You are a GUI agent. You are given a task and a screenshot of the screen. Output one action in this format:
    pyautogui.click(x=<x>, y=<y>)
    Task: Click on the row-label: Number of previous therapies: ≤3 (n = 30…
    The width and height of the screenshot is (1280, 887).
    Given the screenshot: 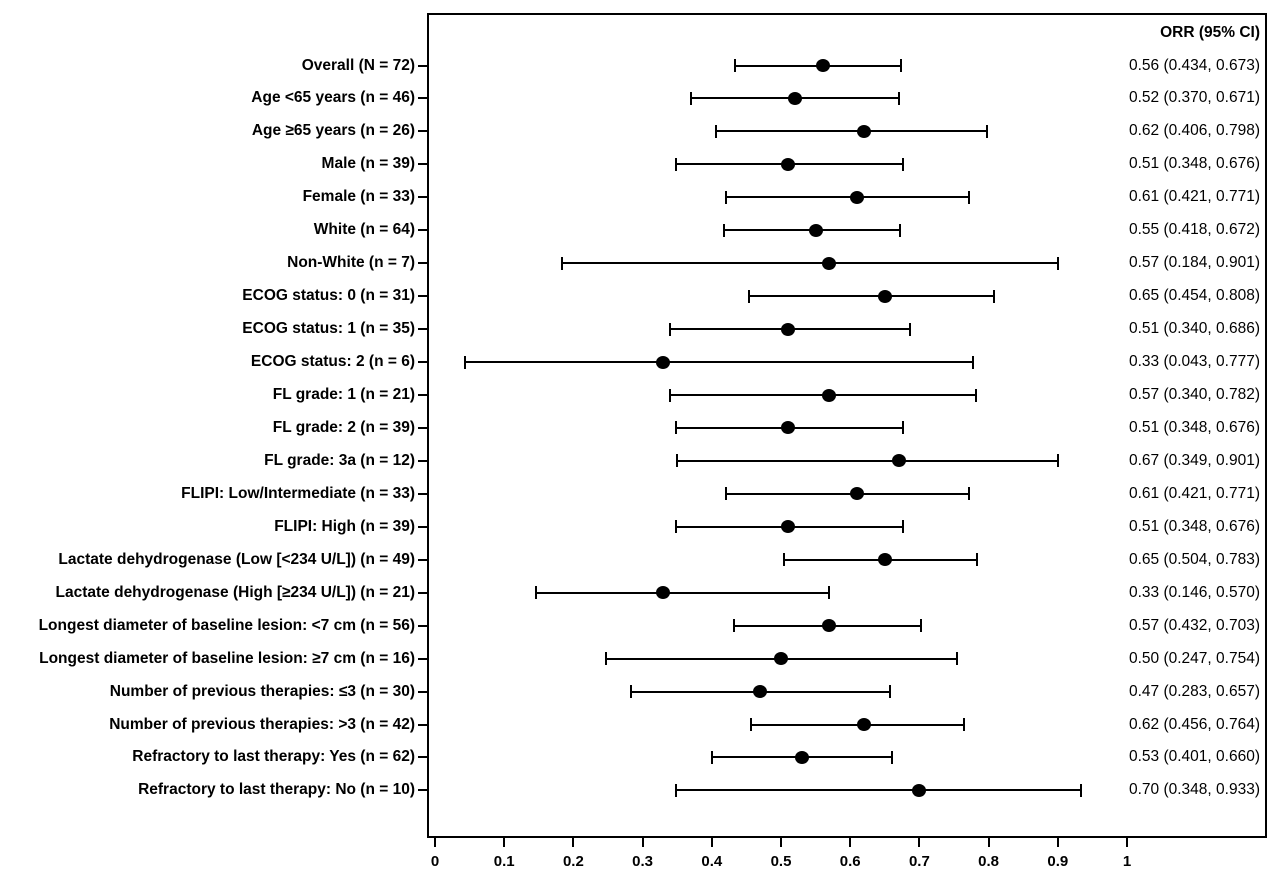 What is the action you would take?
    pyautogui.click(x=262, y=691)
    